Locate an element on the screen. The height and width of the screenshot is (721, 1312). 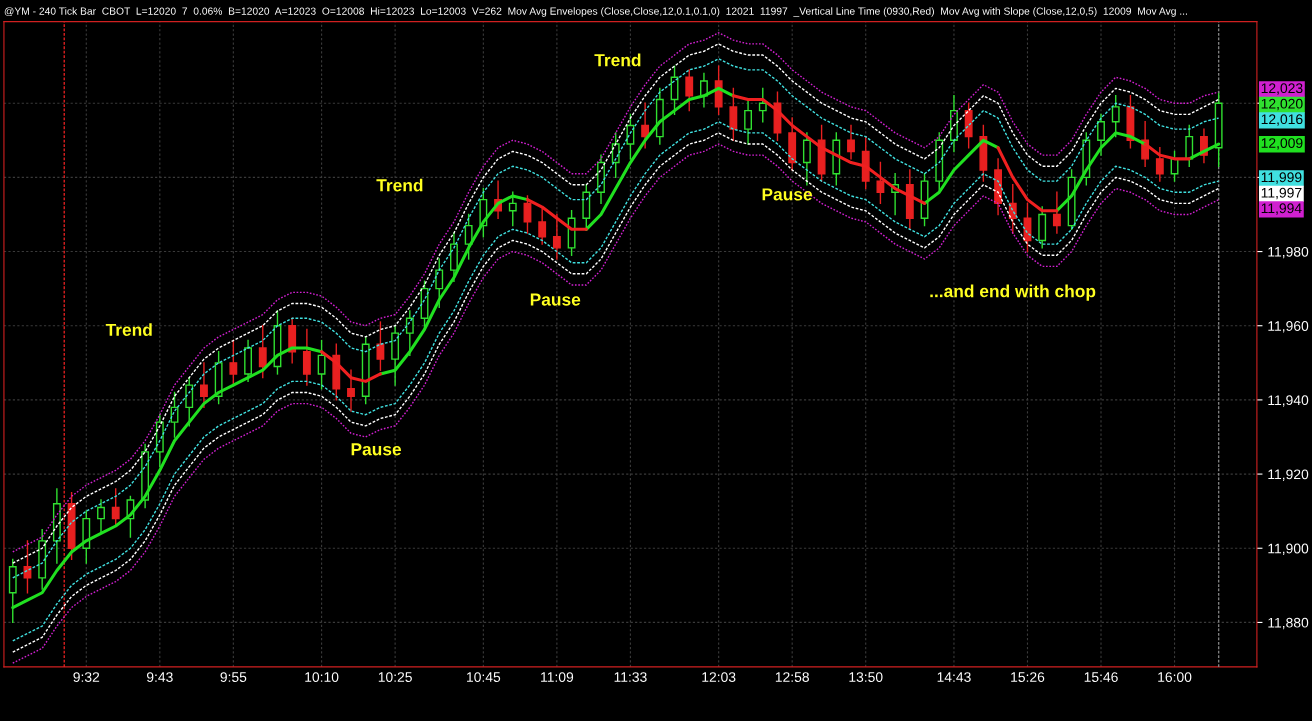
y-tick-label: 11,980 is located at coordinates (1288, 252).